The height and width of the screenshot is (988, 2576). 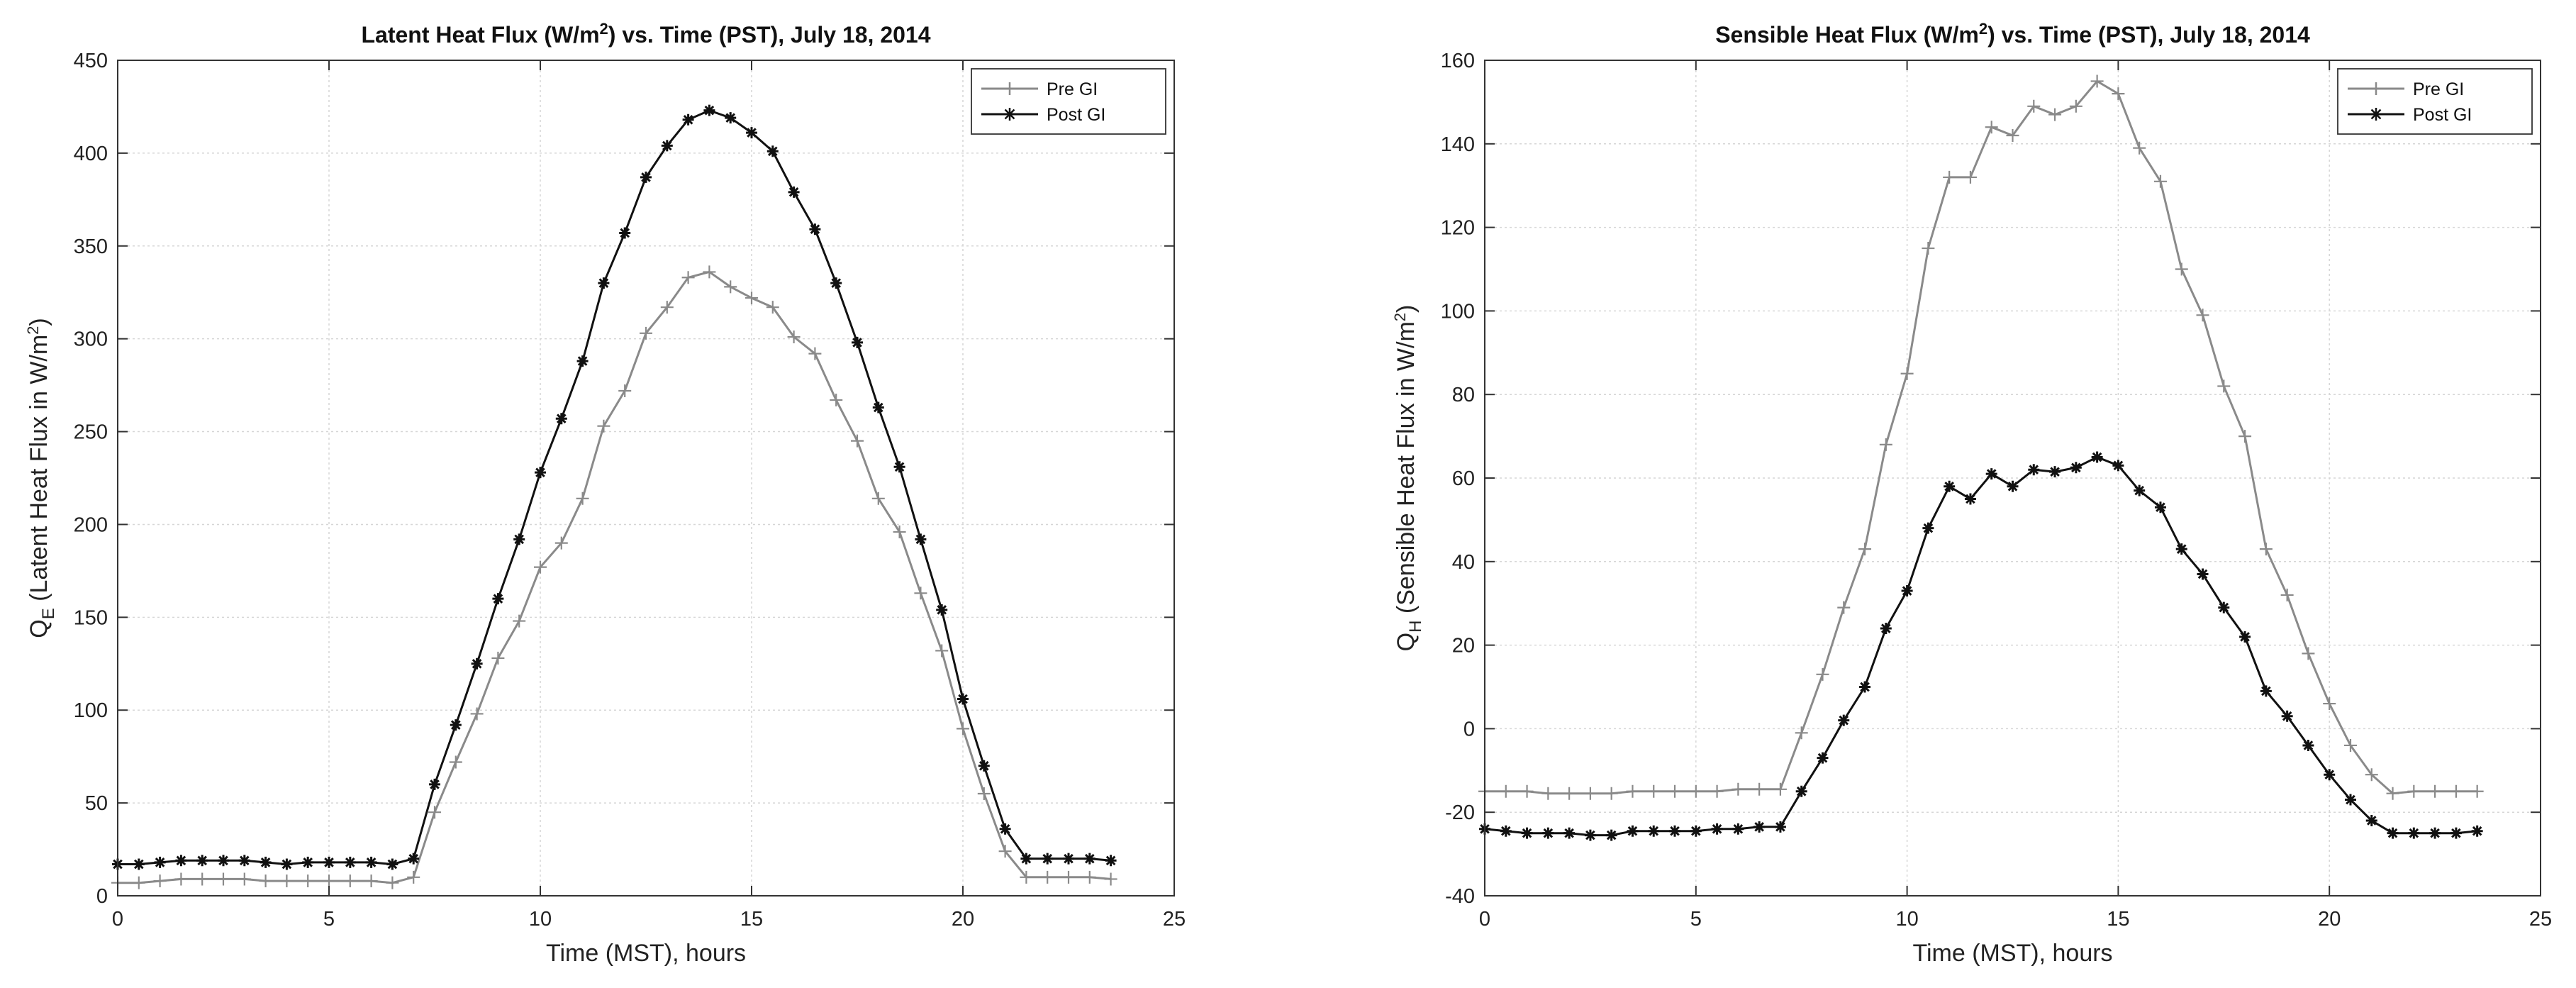 I want to click on y-tick-label: 450, so click(x=91, y=61).